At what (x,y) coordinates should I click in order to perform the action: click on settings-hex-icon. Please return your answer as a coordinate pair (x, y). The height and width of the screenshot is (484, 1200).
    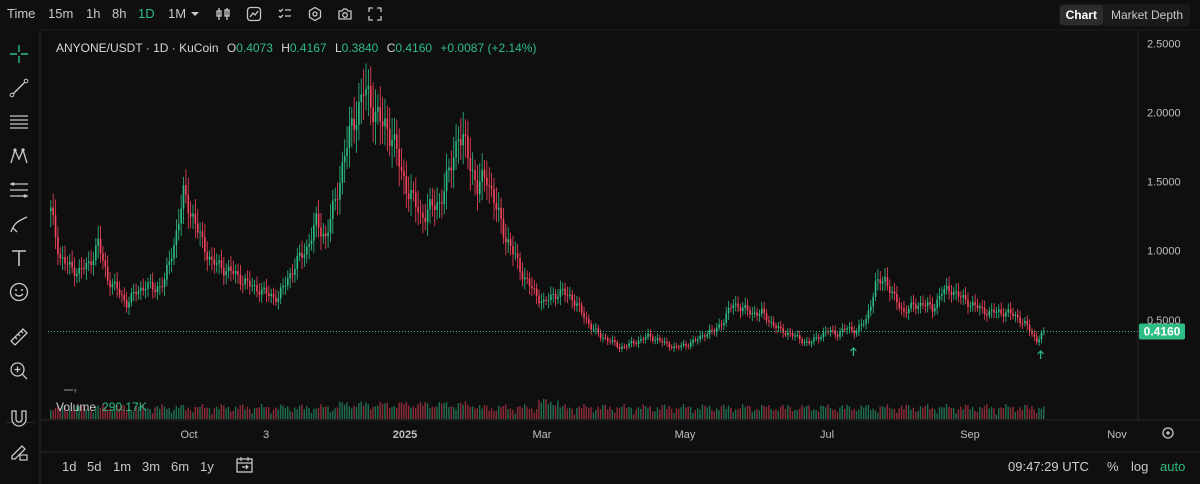
    Looking at the image, I should click on (315, 14).